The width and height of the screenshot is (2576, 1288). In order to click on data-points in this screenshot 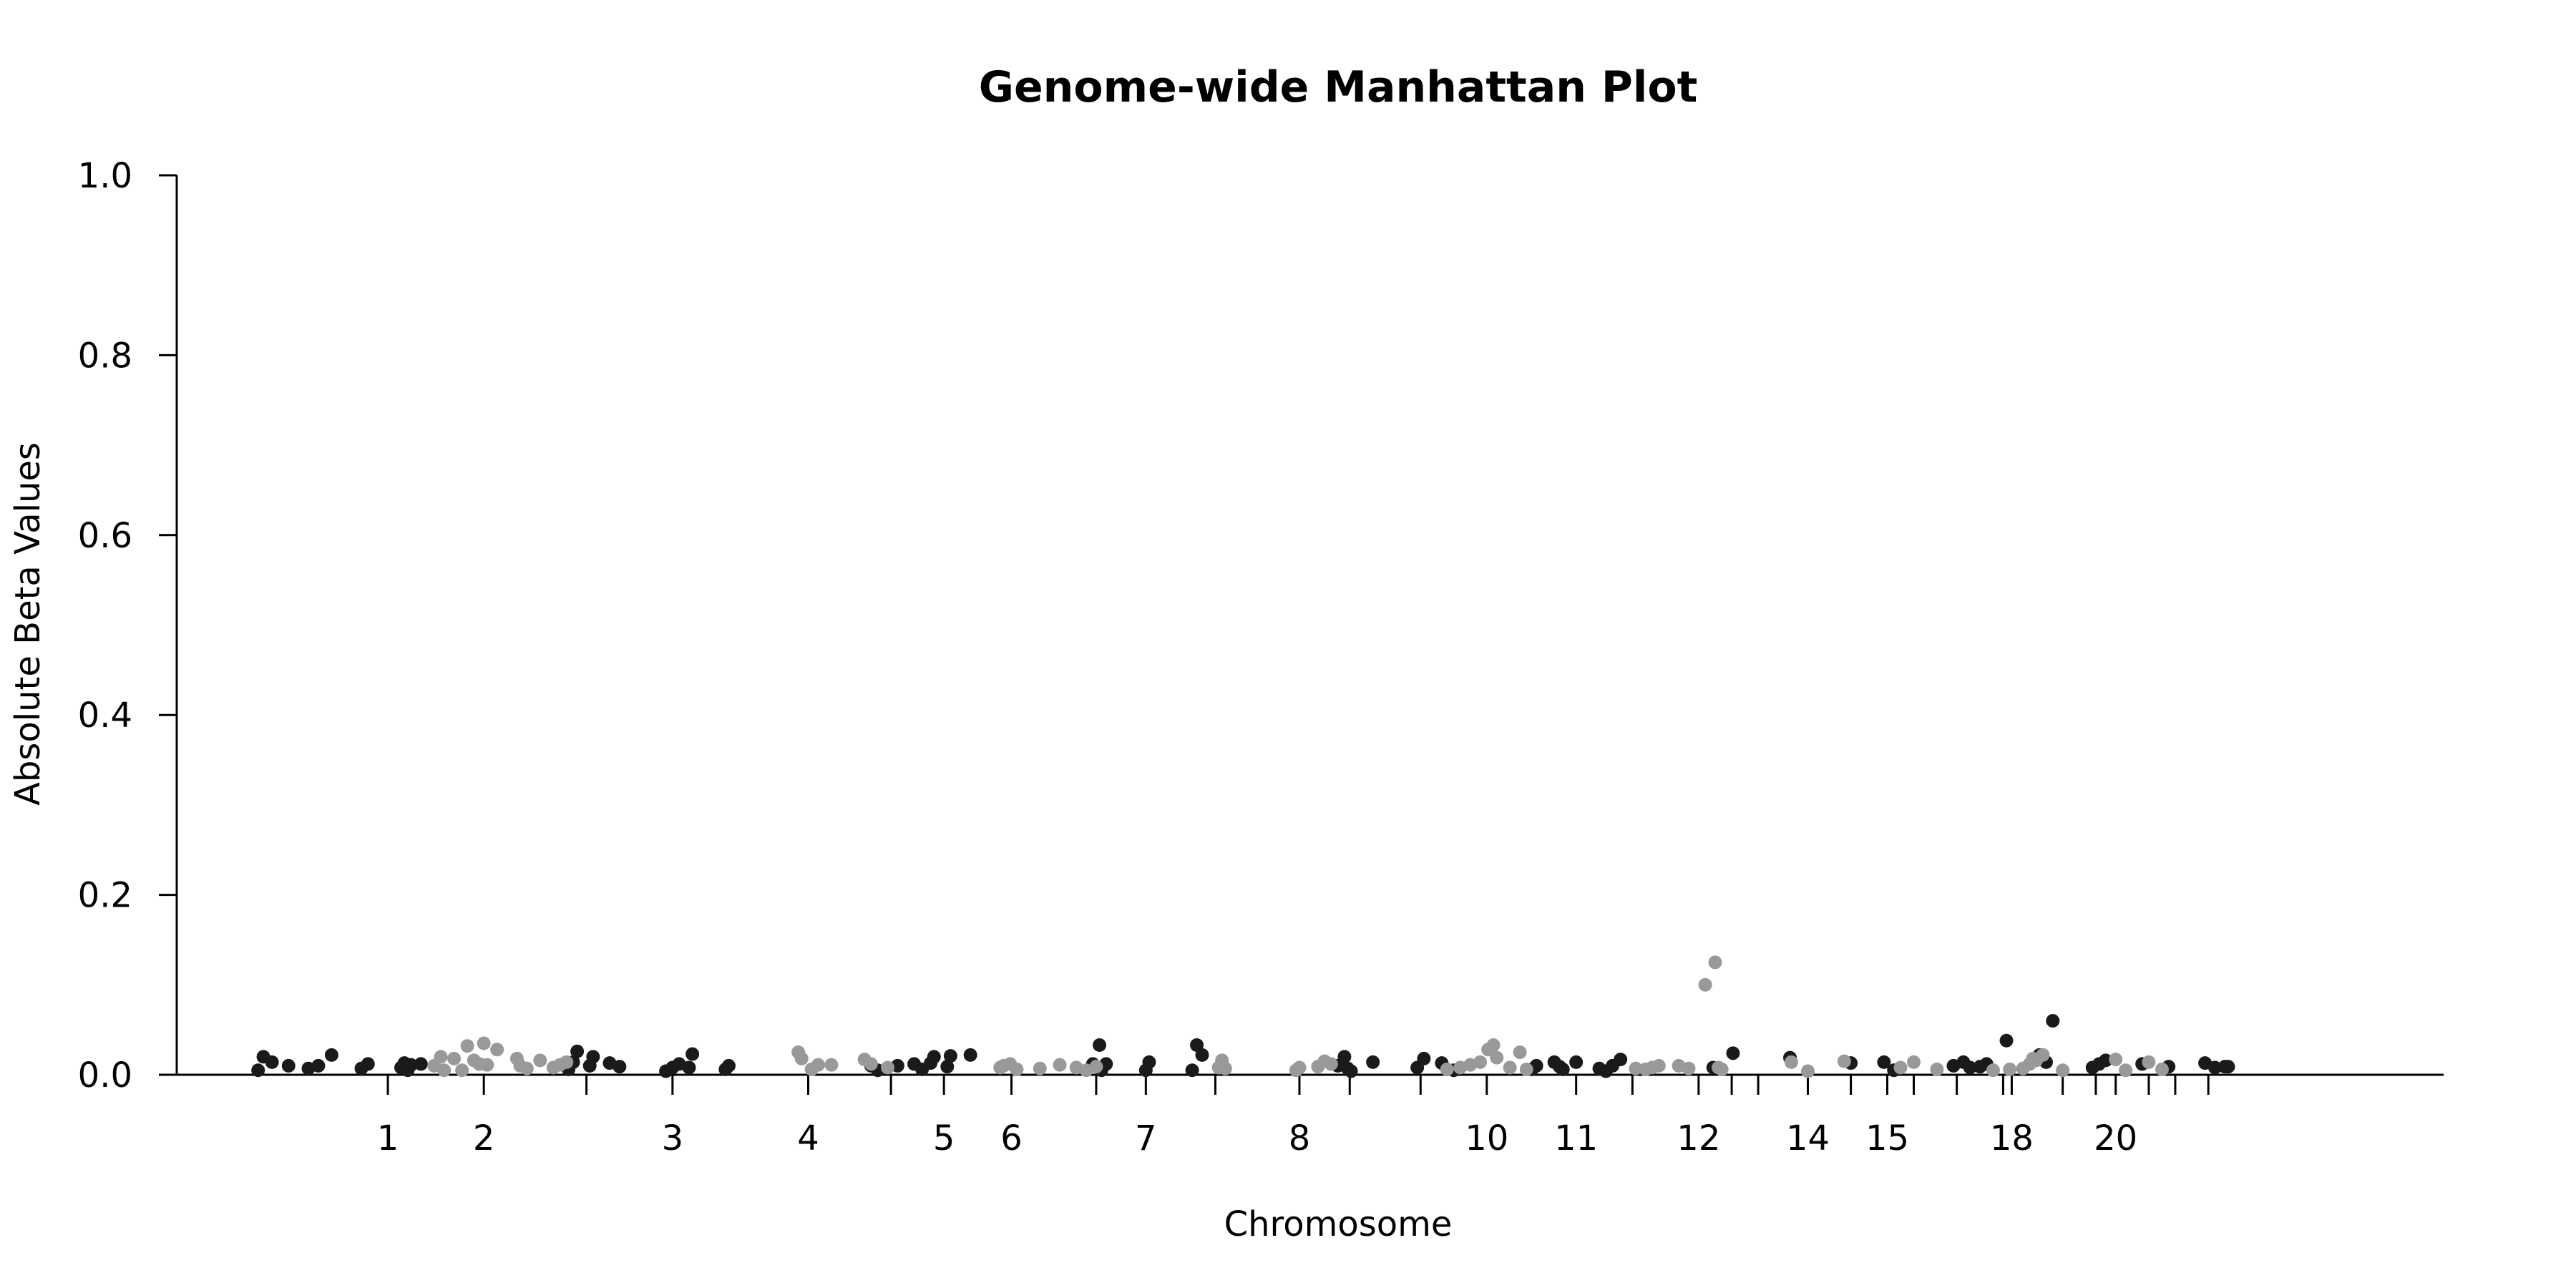, I will do `click(1243, 1017)`.